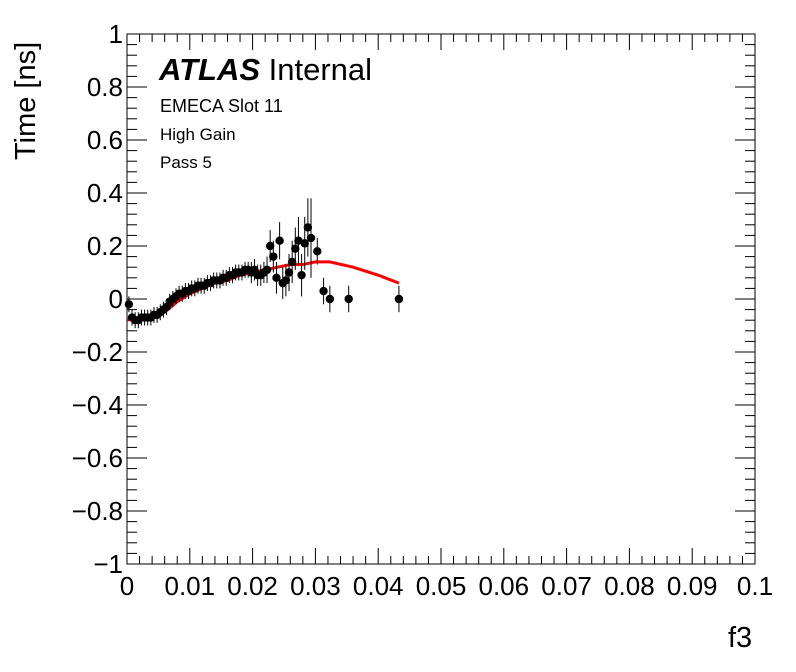 This screenshot has width=796, height=672. What do you see at coordinates (127, 586) in the screenshot?
I see `x-tick-label: 0` at bounding box center [127, 586].